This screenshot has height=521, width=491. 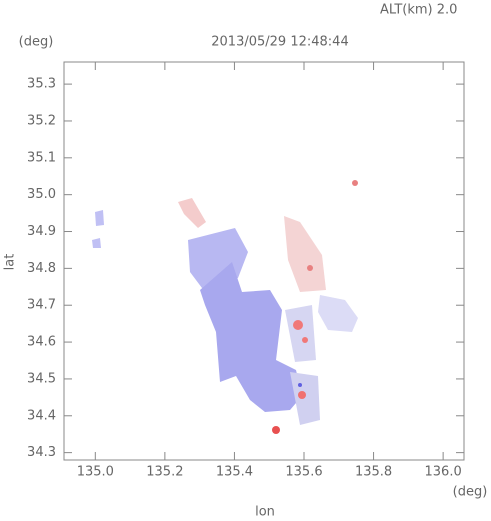 I want to click on y-tick-label: 34.8, so click(x=41, y=268).